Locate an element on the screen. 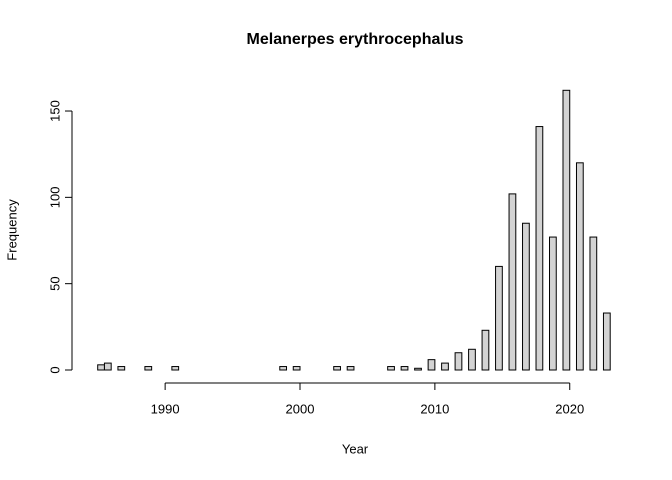  y-tick-label: 50 is located at coordinates (54, 283).